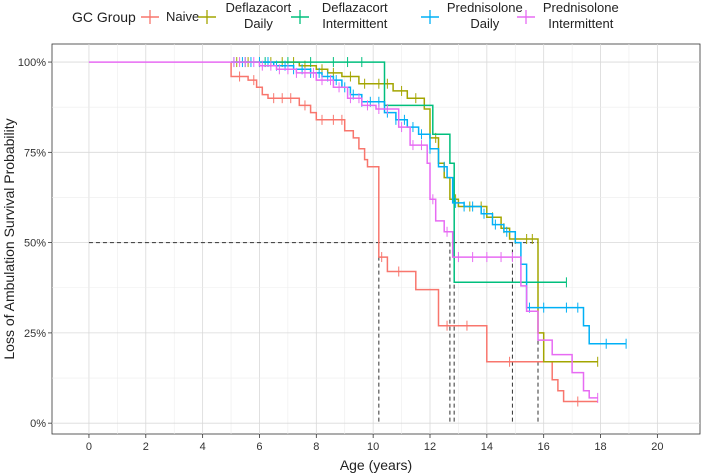 This screenshot has height=476, width=709. What do you see at coordinates (182, 16) in the screenshot?
I see `legend-label: Naive` at bounding box center [182, 16].